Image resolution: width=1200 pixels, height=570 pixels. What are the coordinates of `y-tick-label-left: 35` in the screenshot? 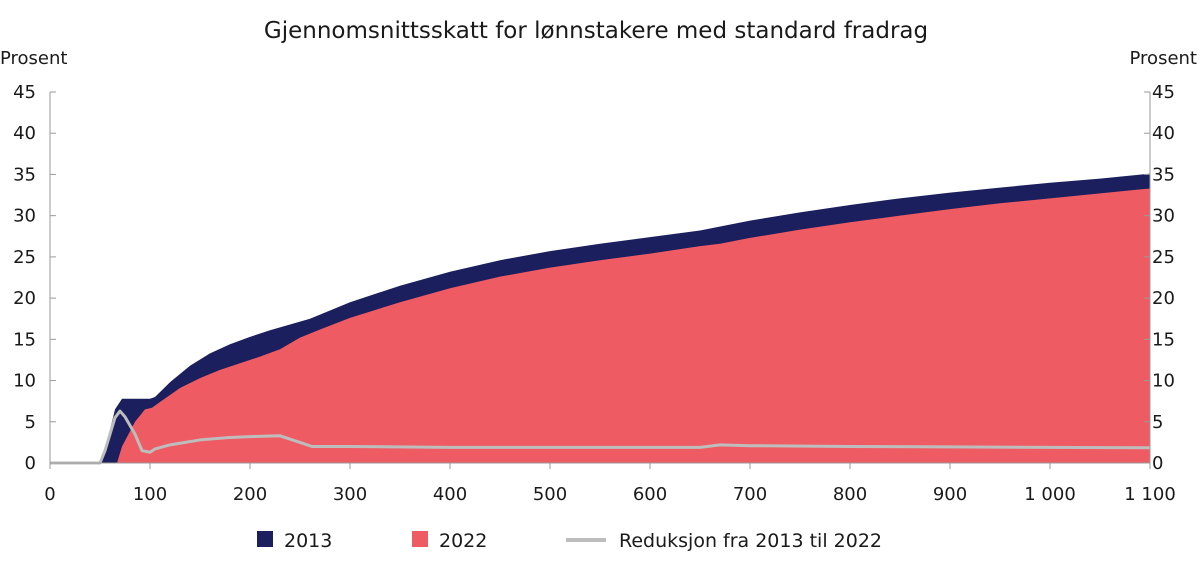 It's located at (24, 174).